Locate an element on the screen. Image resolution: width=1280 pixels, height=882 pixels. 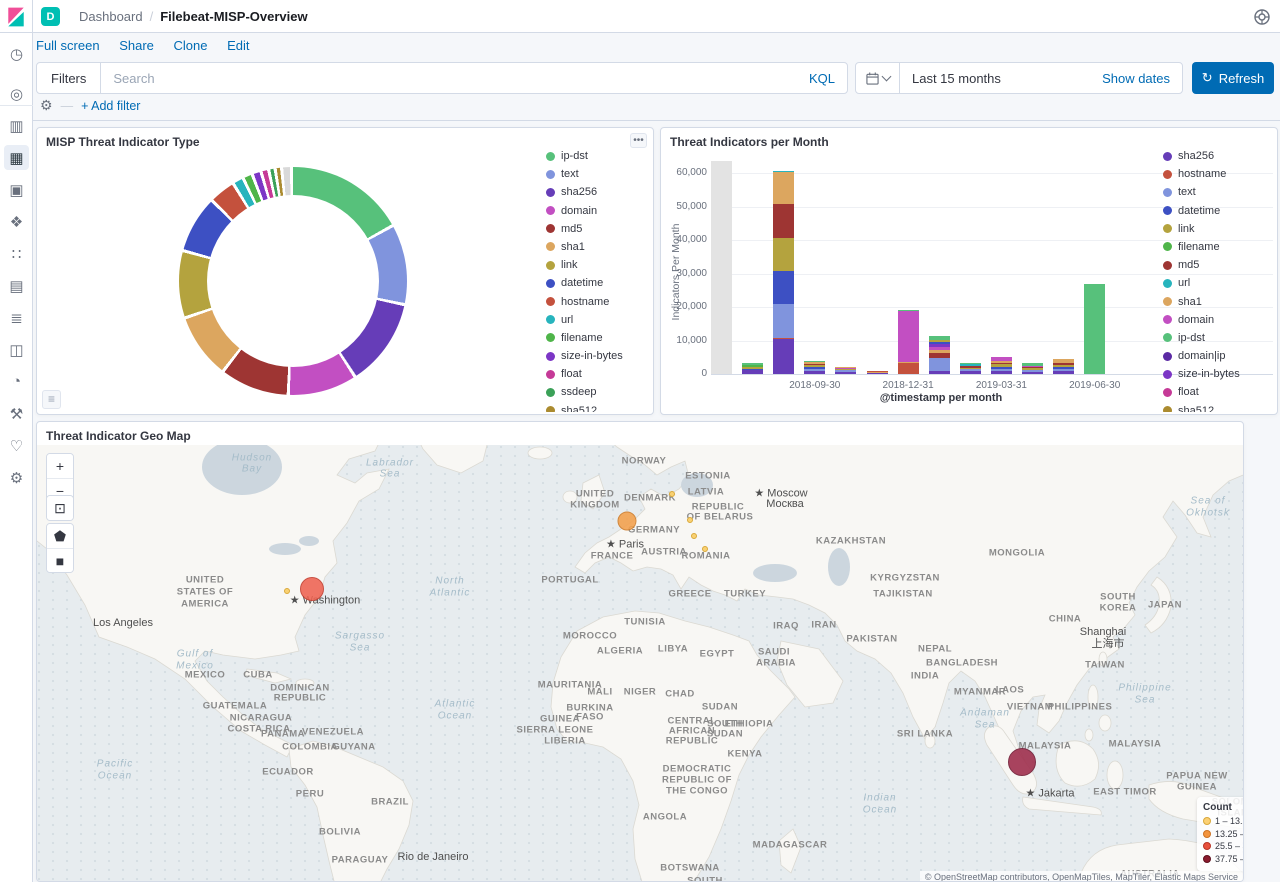
legend-item: sha1 is located at coordinates (1219, 302).